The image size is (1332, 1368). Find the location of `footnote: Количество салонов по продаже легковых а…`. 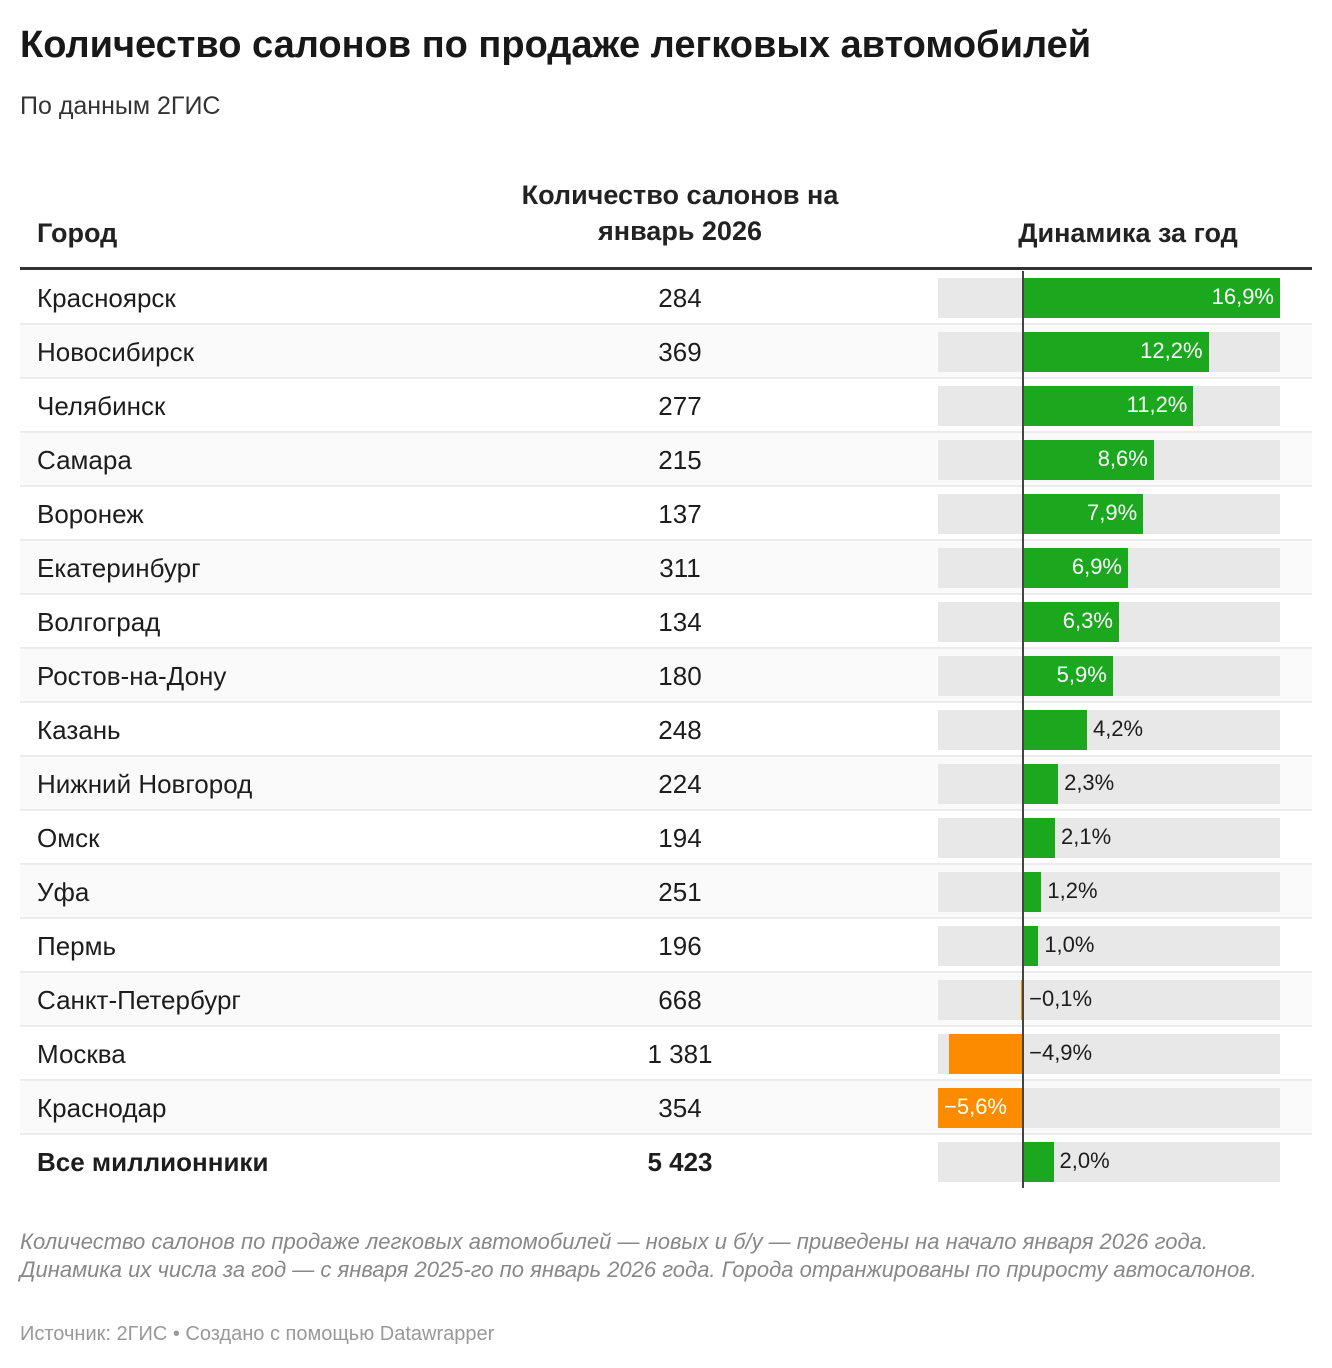

footnote: Количество салонов по продаже легковых а… is located at coordinates (638, 1255).